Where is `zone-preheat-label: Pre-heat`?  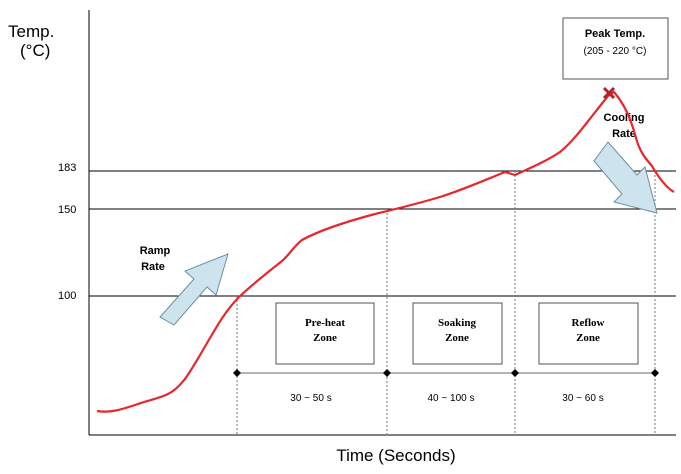
zone-preheat-label: Pre-heat is located at coordinates (325, 323).